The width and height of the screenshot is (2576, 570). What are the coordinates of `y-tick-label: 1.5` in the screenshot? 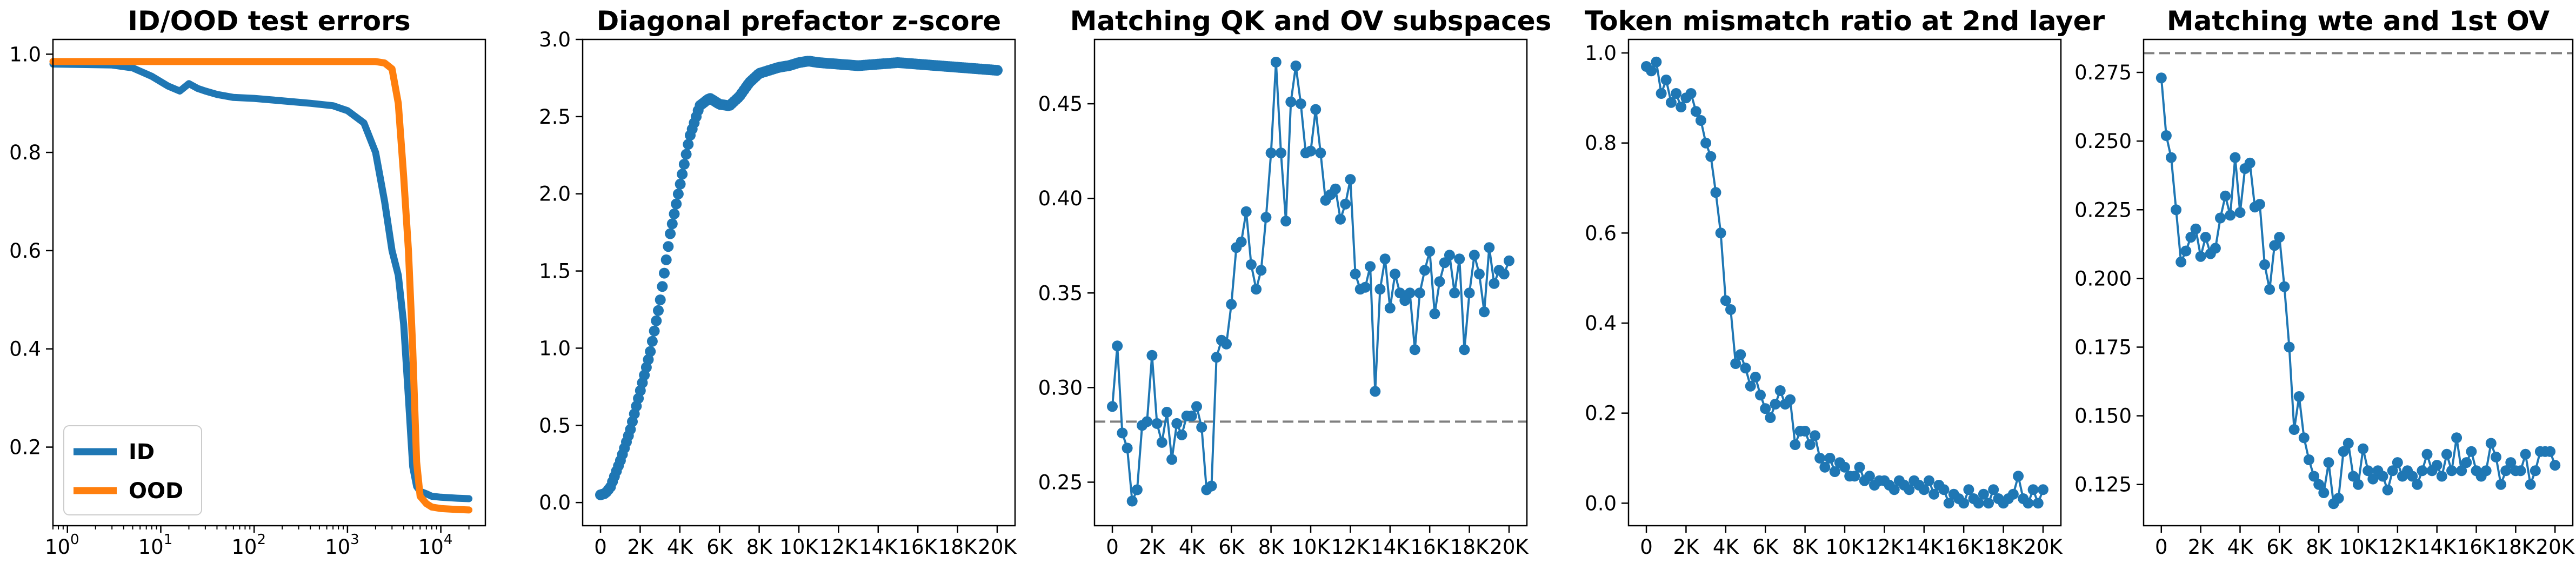 It's located at (555, 271).